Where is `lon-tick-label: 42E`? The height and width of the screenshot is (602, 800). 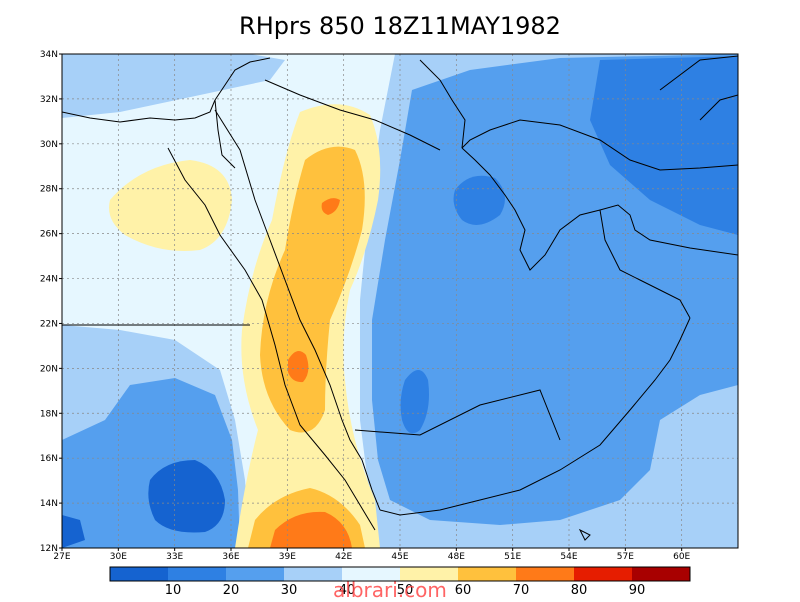
lon-tick-label: 42E is located at coordinates (343, 557).